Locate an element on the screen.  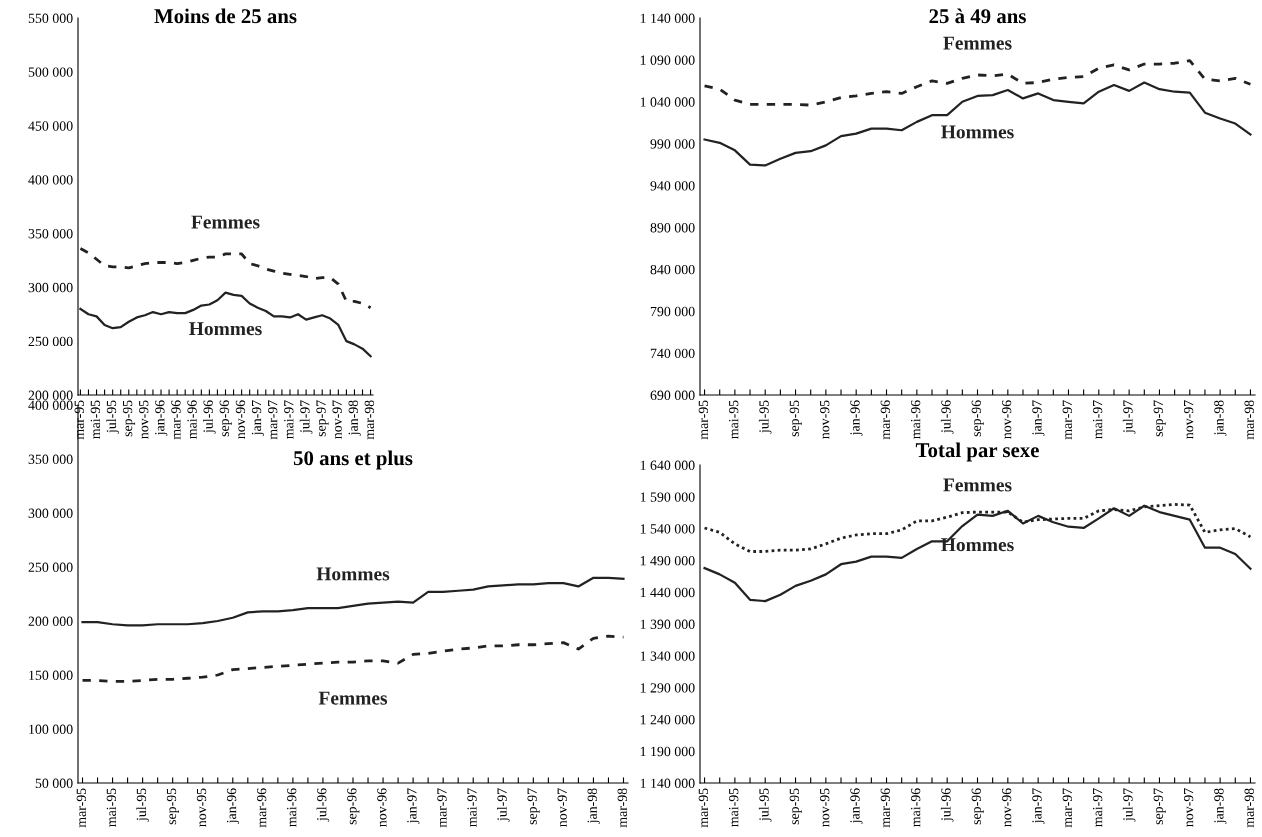
y-tick-label: 400 000 is located at coordinates (50, 180).